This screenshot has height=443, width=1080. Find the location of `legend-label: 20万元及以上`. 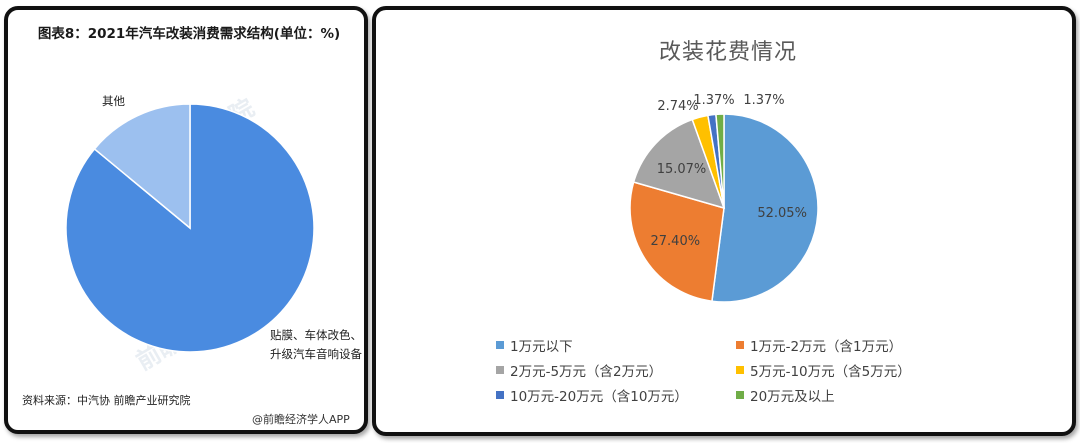

legend-label: 20万元及以上 is located at coordinates (792, 397).